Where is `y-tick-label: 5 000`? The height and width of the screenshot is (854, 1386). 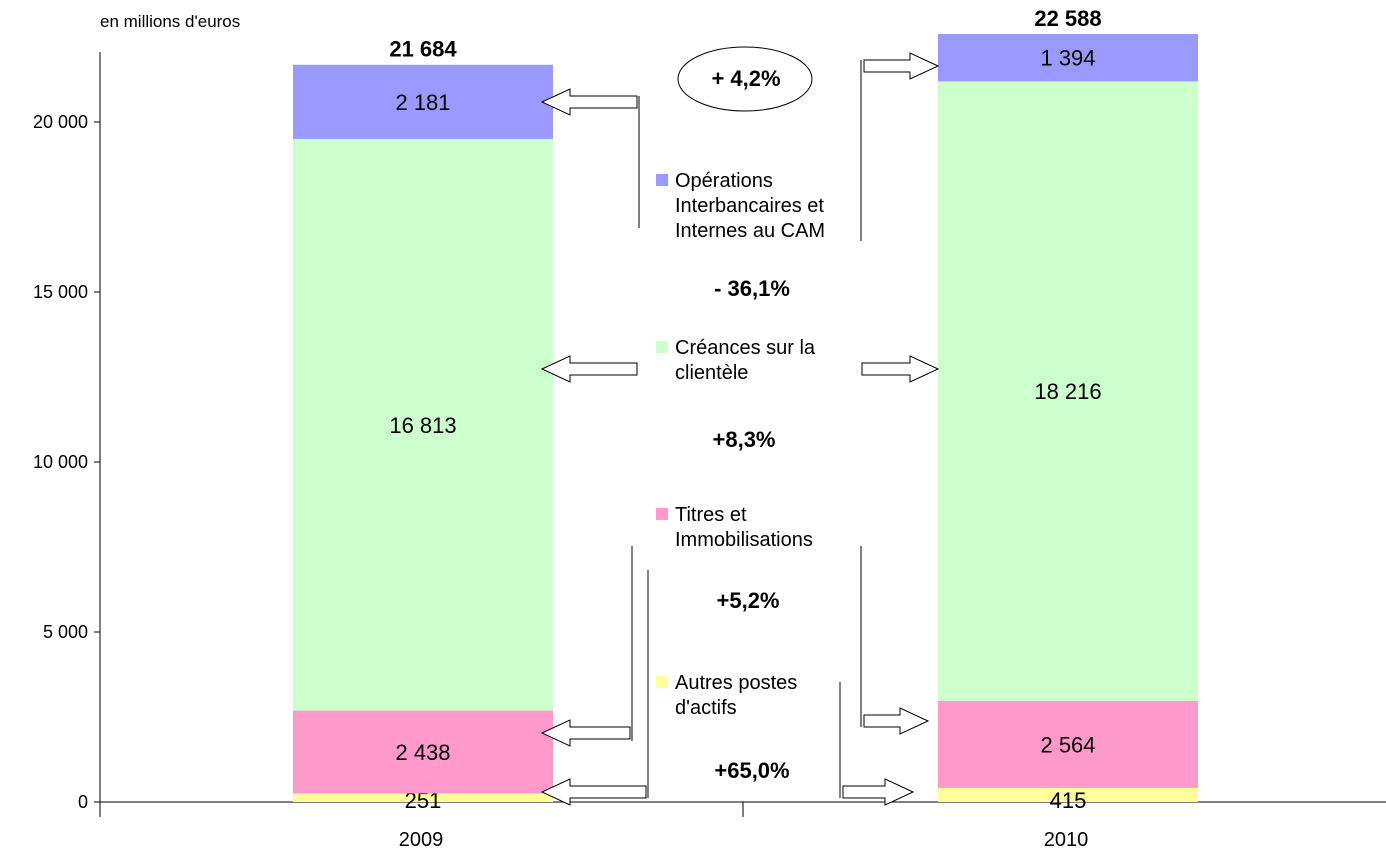 y-tick-label: 5 000 is located at coordinates (65, 632).